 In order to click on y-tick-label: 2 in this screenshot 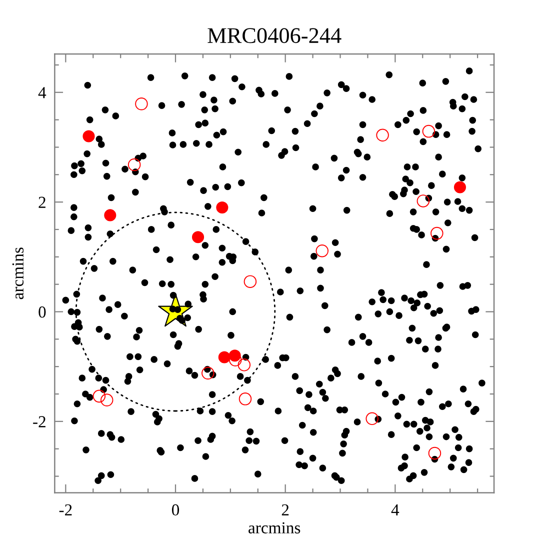, I will do `click(42, 202)`.